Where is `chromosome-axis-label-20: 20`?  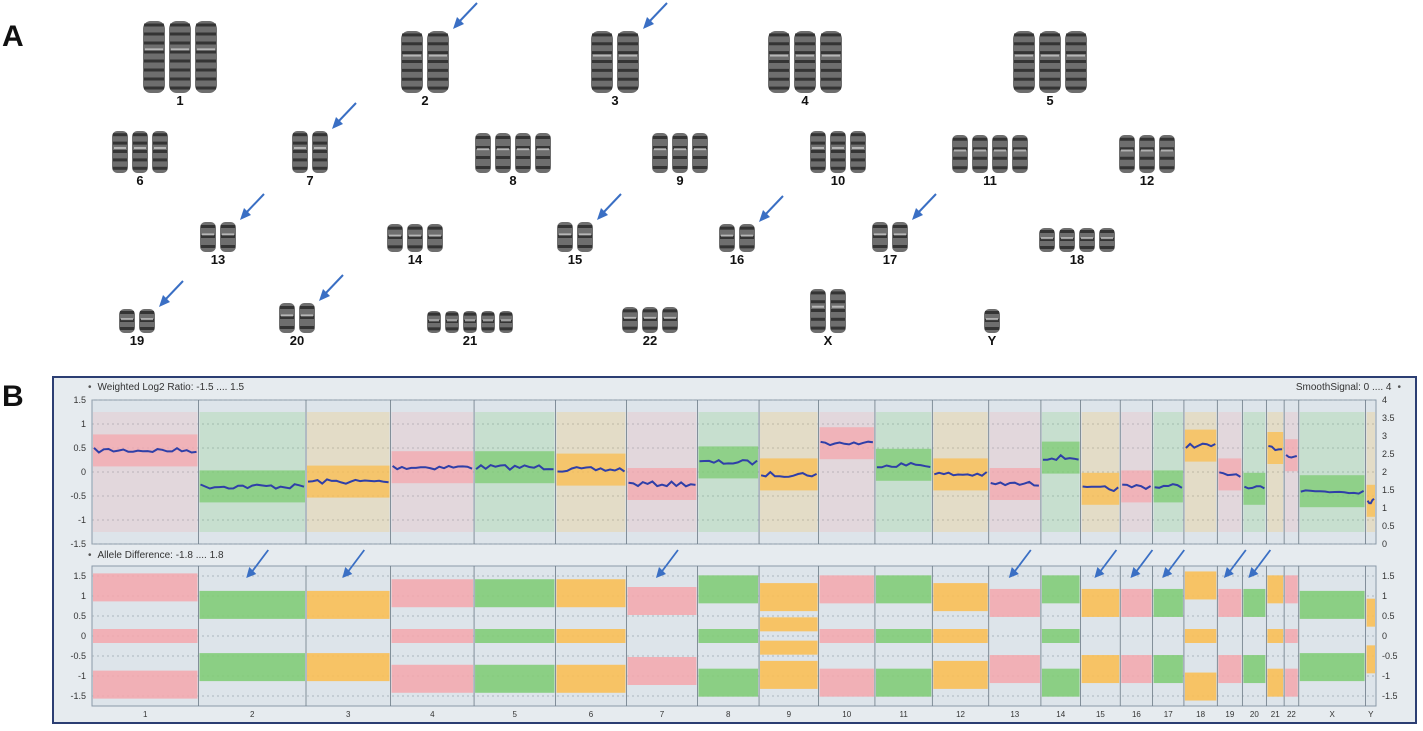 chromosome-axis-label-20: 20 is located at coordinates (1254, 714).